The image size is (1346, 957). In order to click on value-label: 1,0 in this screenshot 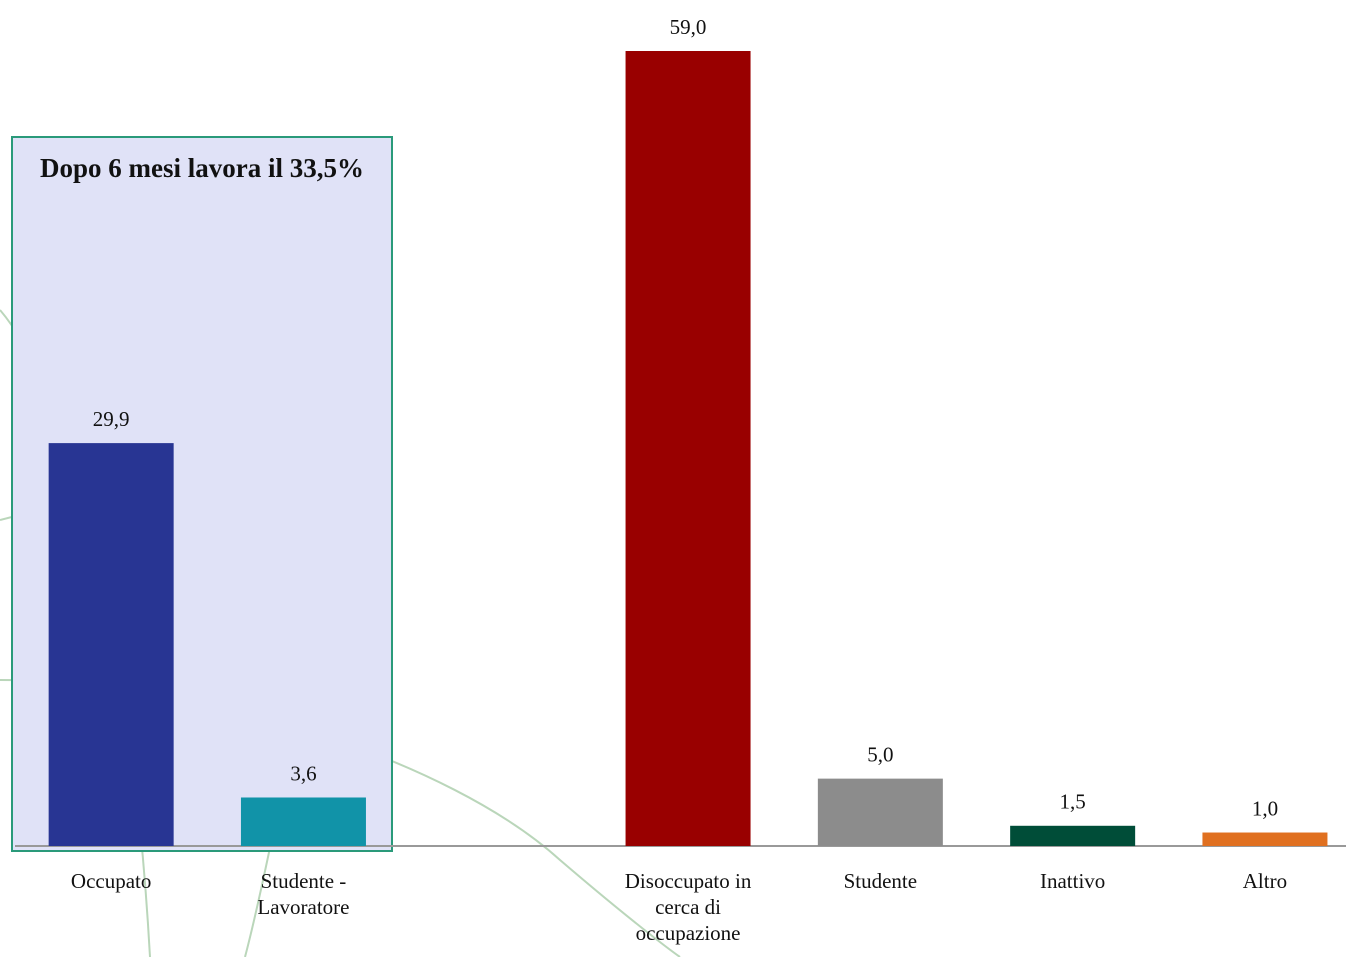, I will do `click(1265, 808)`.